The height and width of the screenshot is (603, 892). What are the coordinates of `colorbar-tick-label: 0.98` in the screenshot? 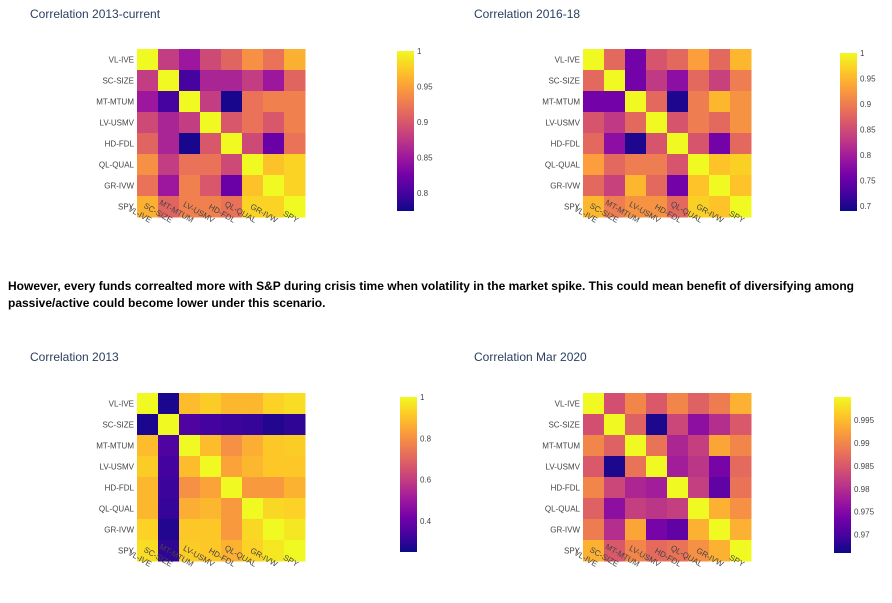 It's located at (862, 489).